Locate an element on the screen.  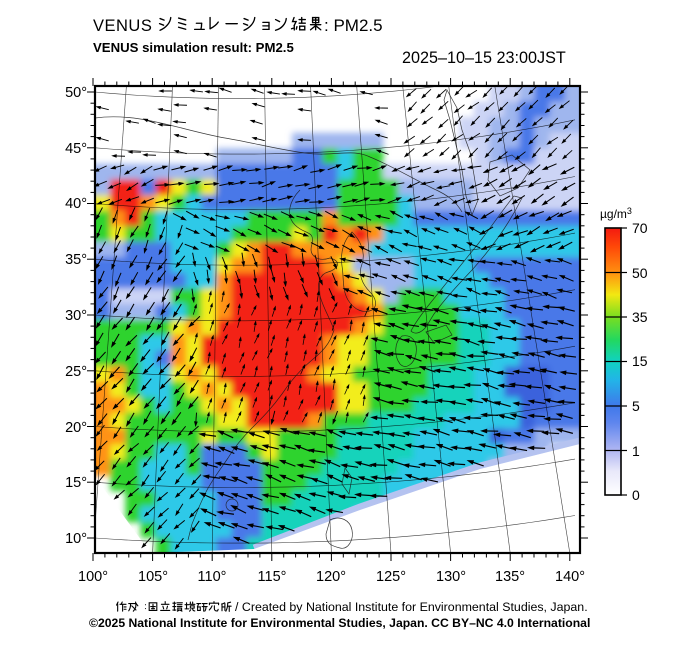
svg-text:: PM2.5: : PM2.5 is located at coordinates (353, 25).